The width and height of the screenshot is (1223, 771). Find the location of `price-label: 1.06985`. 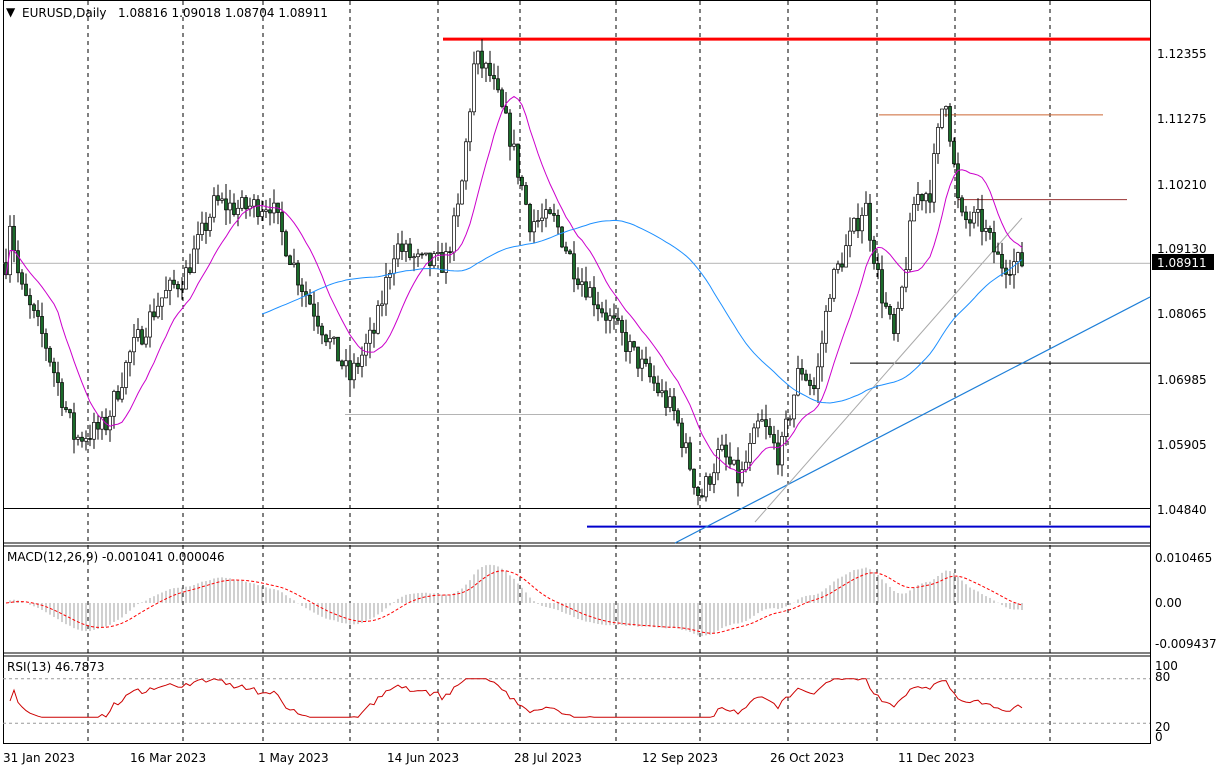

price-label: 1.06985 is located at coordinates (1182, 380).